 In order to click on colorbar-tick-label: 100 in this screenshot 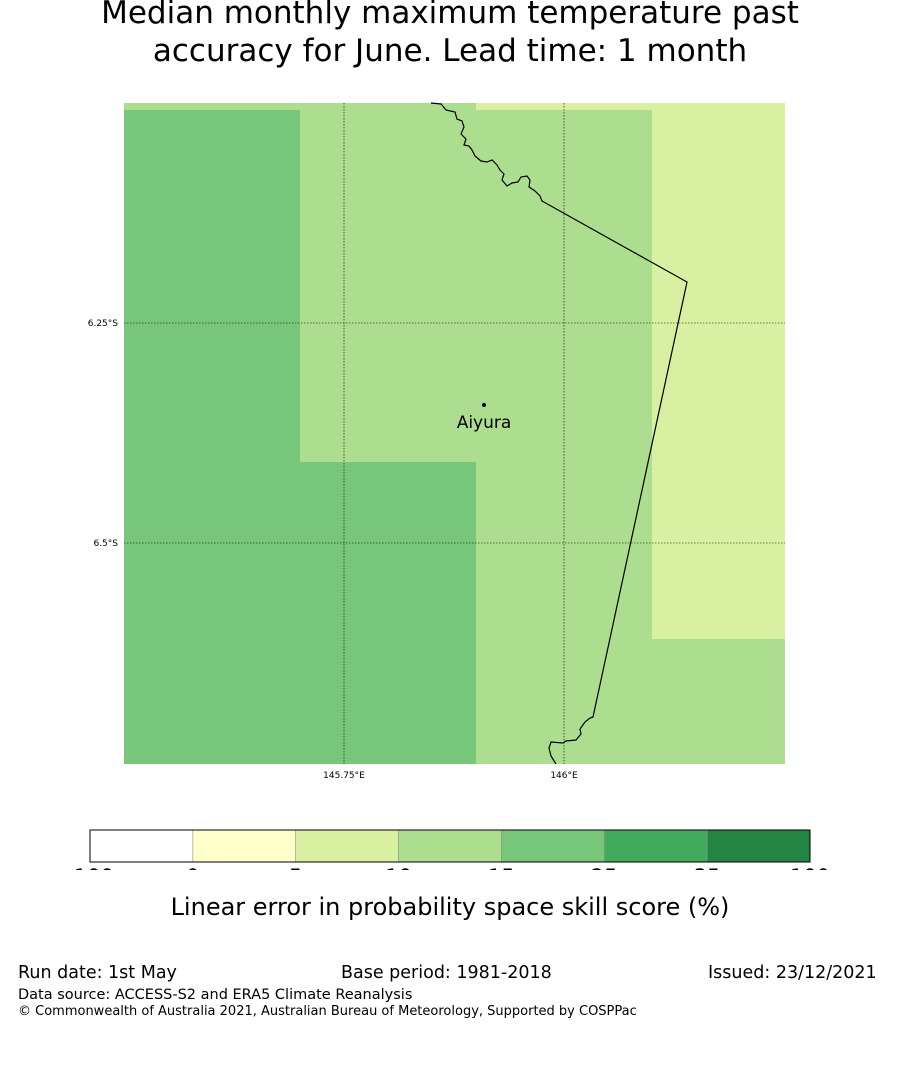, I will do `click(810, 867)`.